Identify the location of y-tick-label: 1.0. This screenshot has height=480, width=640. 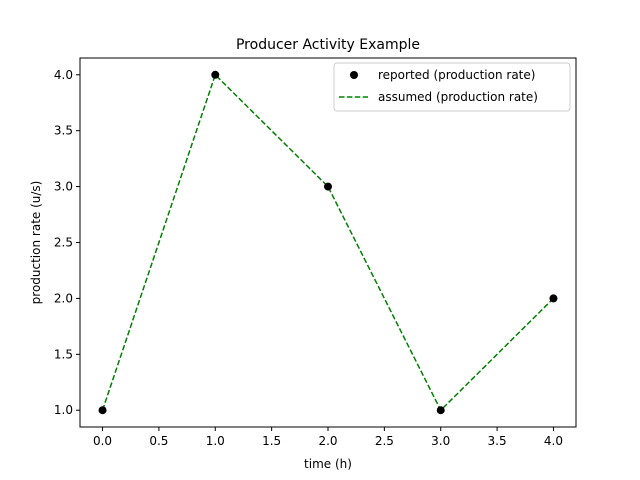
(63, 410).